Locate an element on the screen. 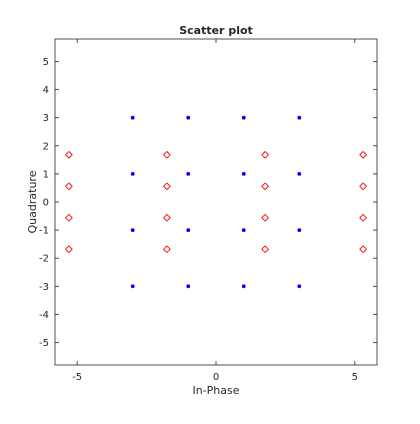 The image size is (420, 424). chart-title: Scatter plot is located at coordinates (216, 30).